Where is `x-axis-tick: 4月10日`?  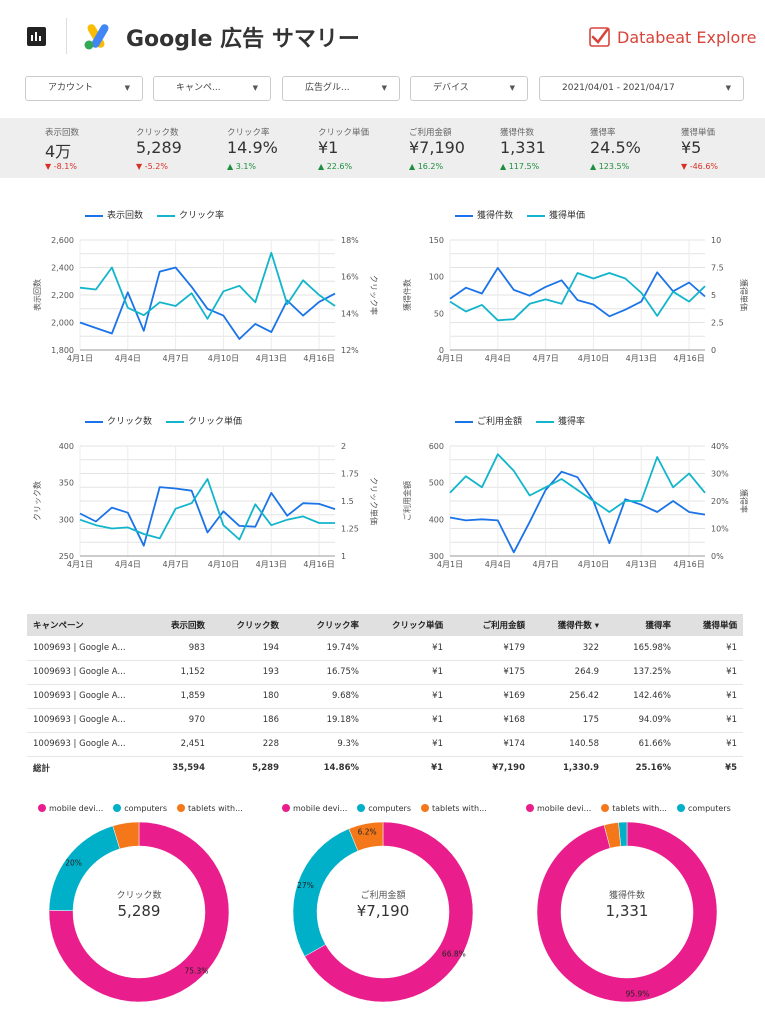
x-axis-tick: 4月10日 is located at coordinates (593, 358).